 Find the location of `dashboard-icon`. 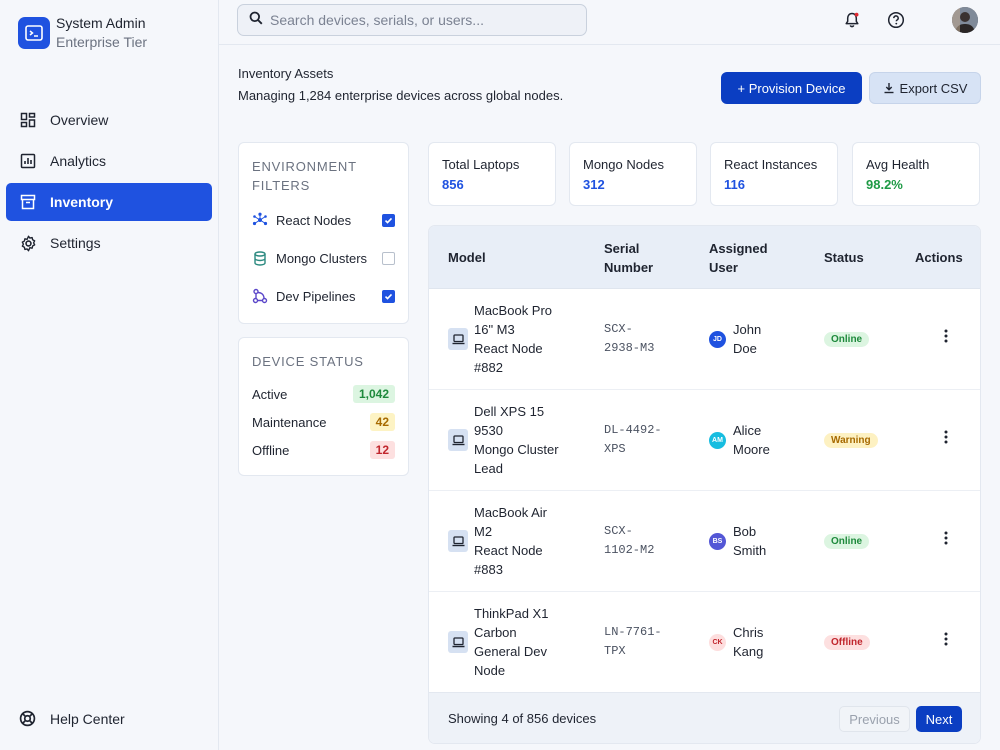

dashboard-icon is located at coordinates (28, 120).